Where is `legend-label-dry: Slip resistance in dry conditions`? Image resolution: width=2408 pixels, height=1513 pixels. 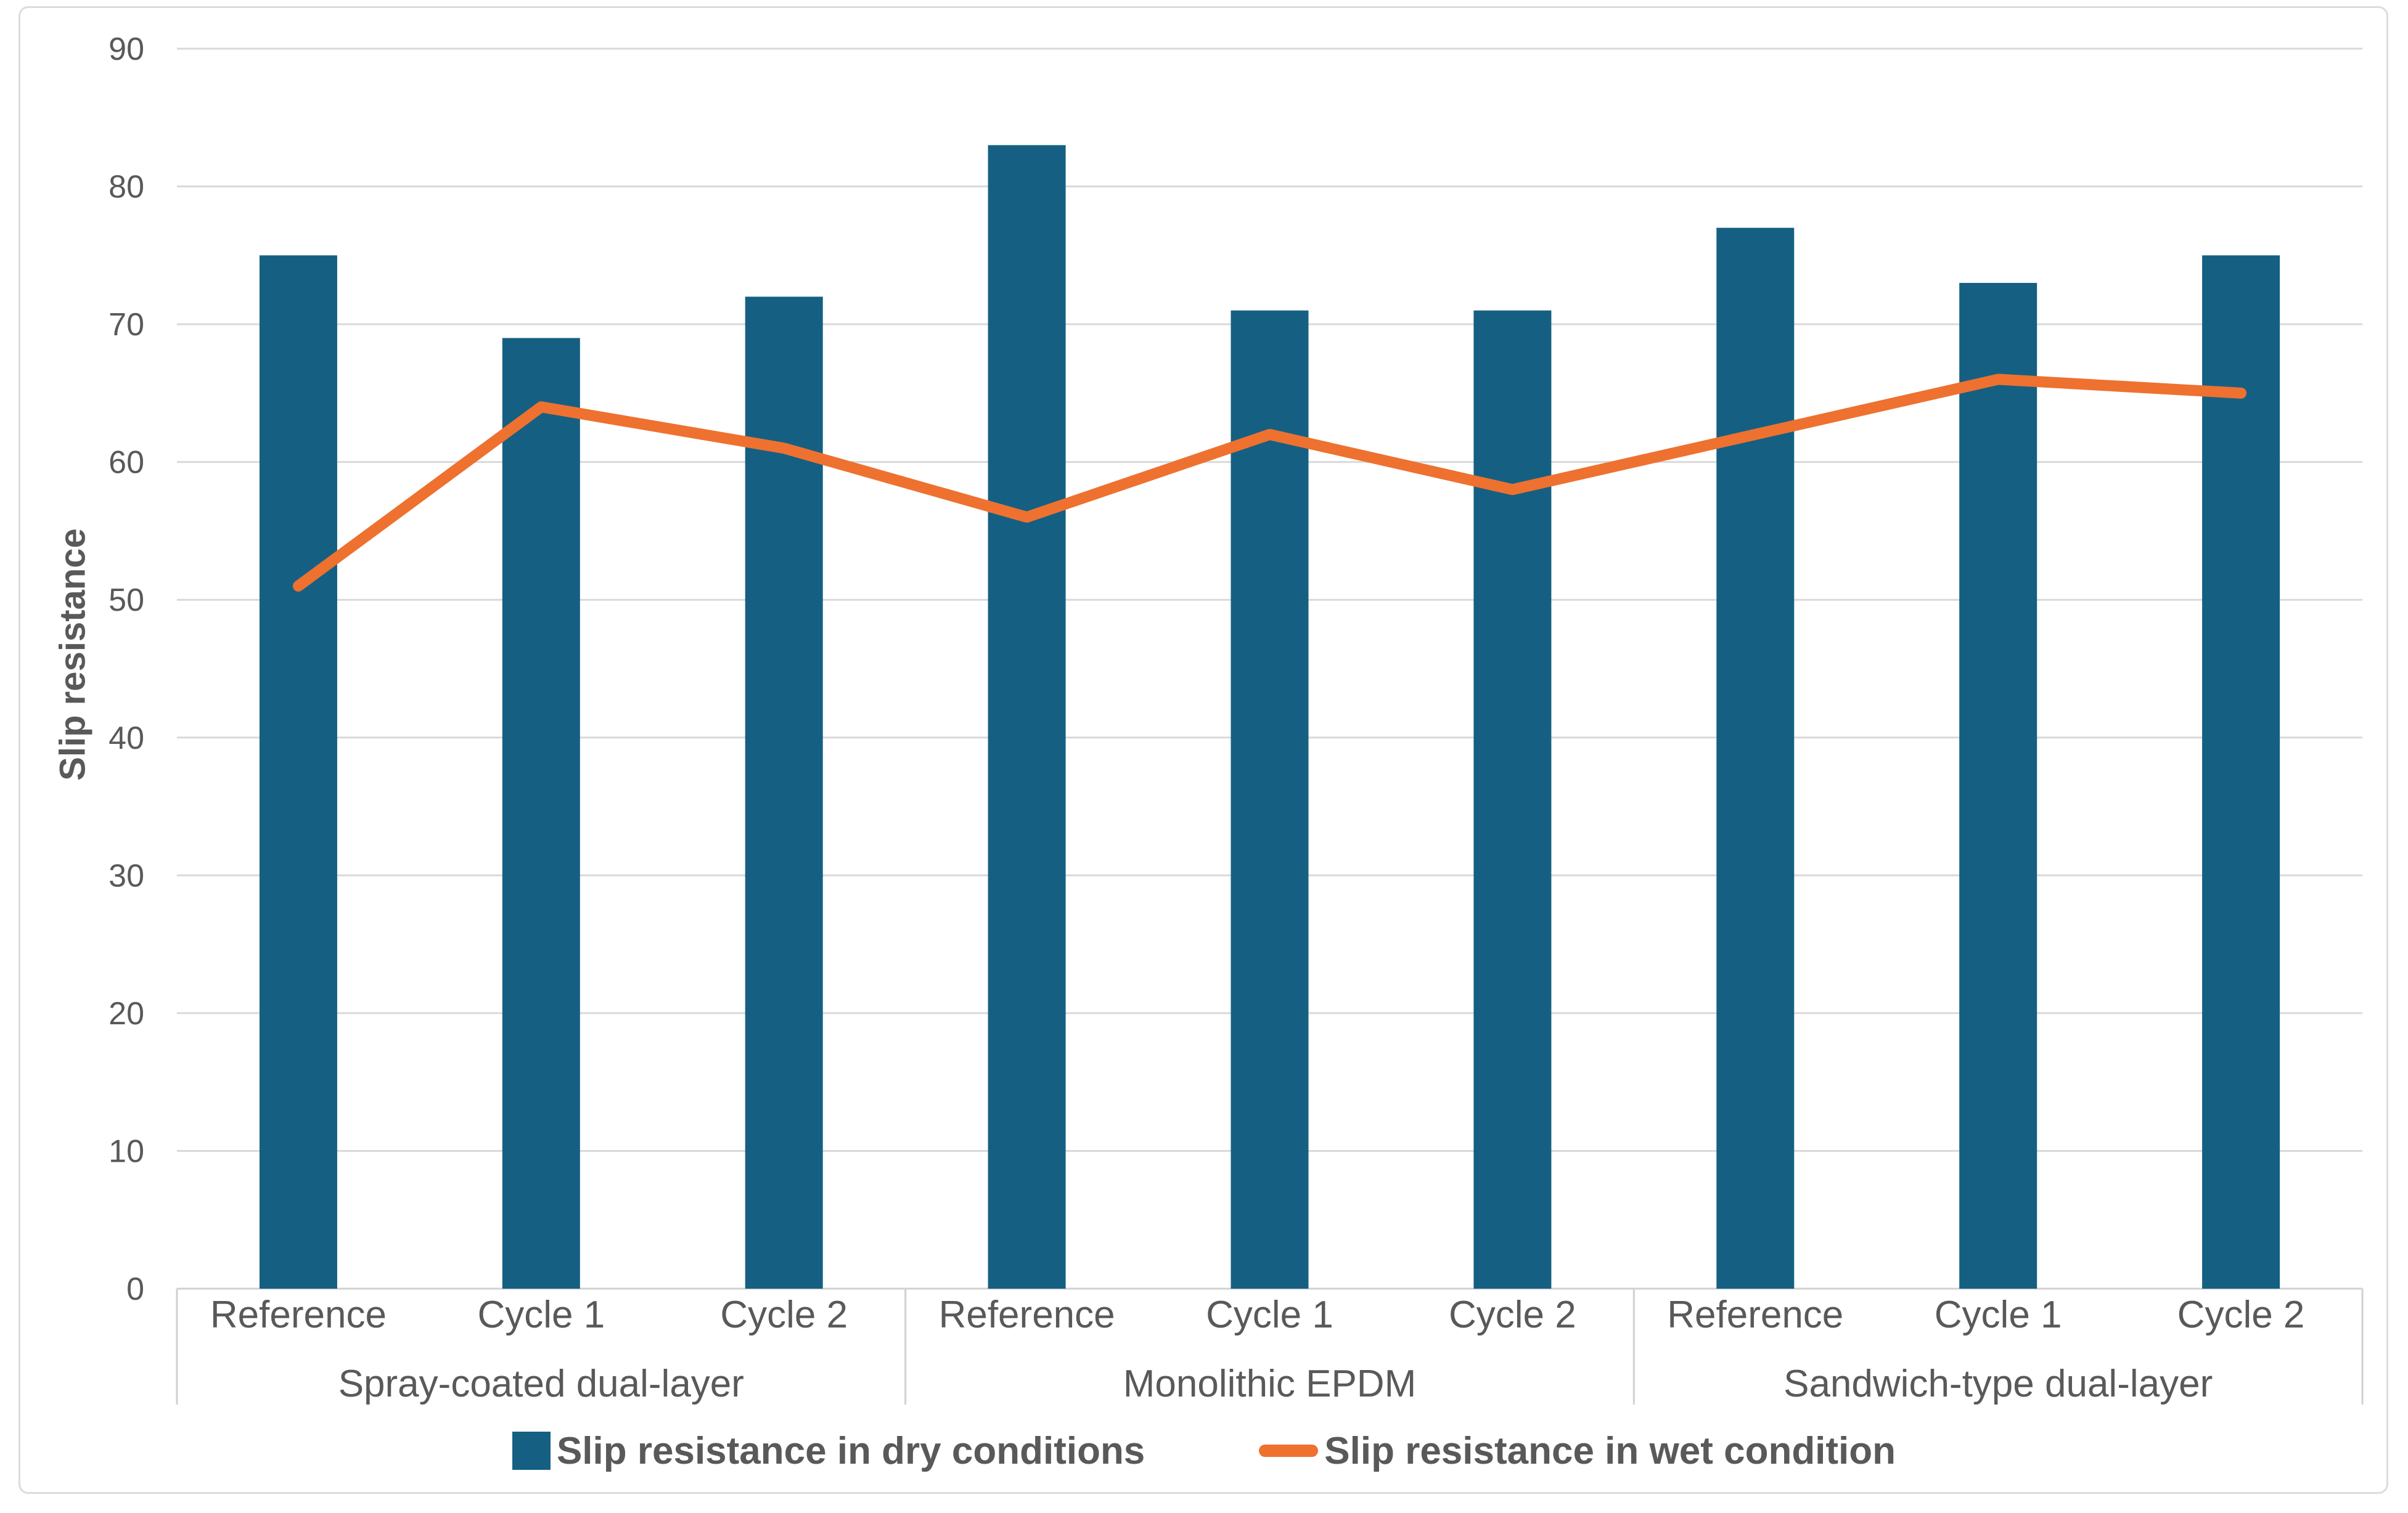
legend-label-dry: Slip resistance in dry conditions is located at coordinates (850, 1451).